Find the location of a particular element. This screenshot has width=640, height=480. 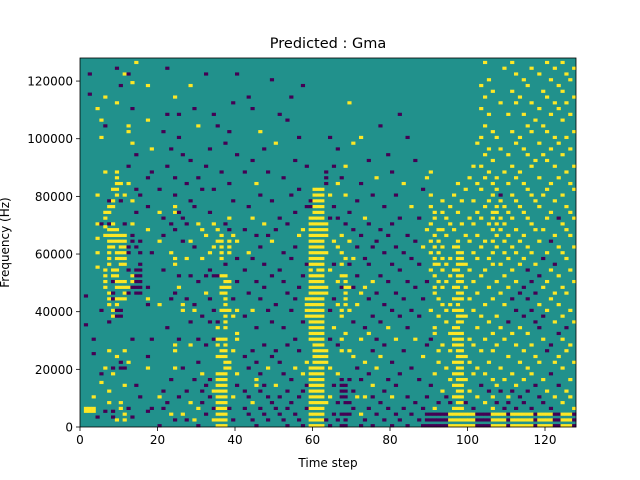

x-axis-label: Time step is located at coordinates (327, 463).